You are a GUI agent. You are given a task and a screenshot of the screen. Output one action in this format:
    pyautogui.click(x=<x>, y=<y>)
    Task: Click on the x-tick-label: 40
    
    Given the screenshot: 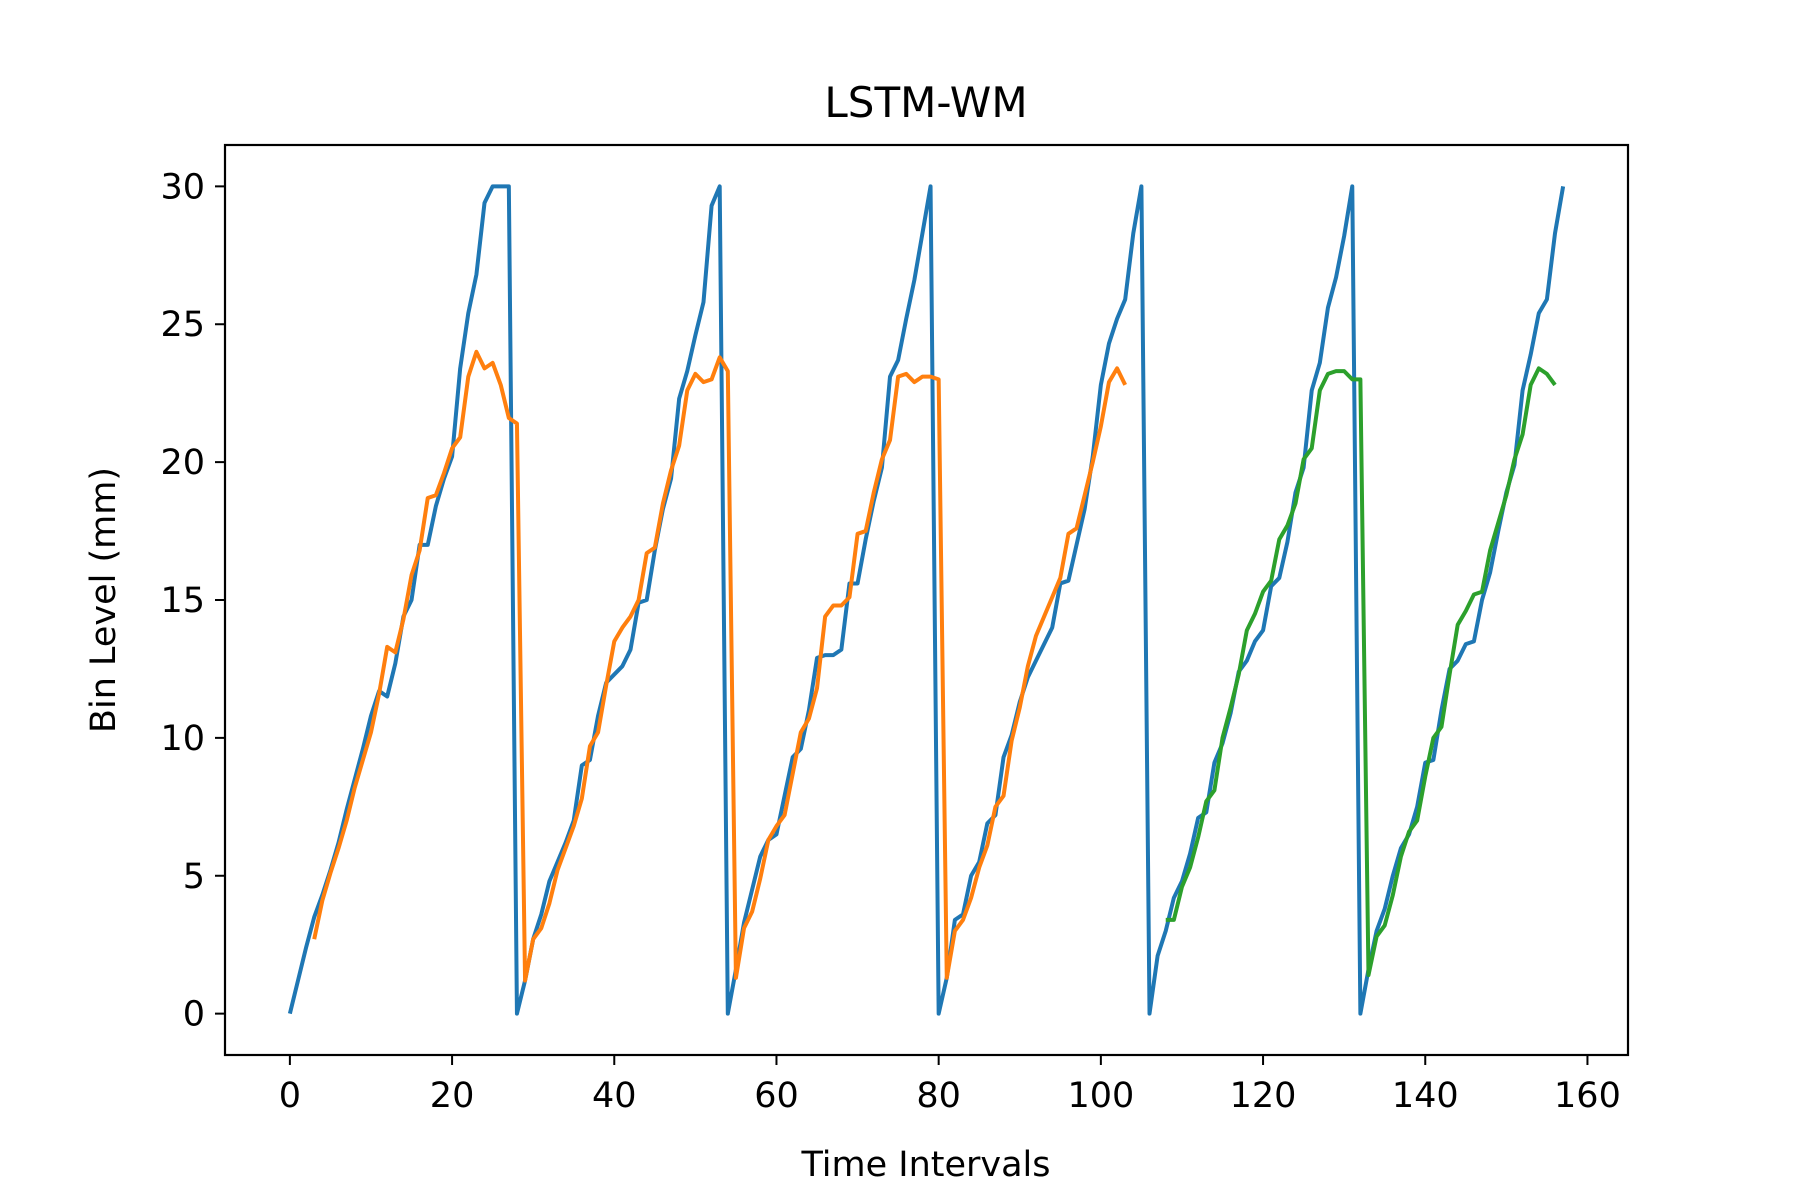 What is the action you would take?
    pyautogui.click(x=614, y=1096)
    